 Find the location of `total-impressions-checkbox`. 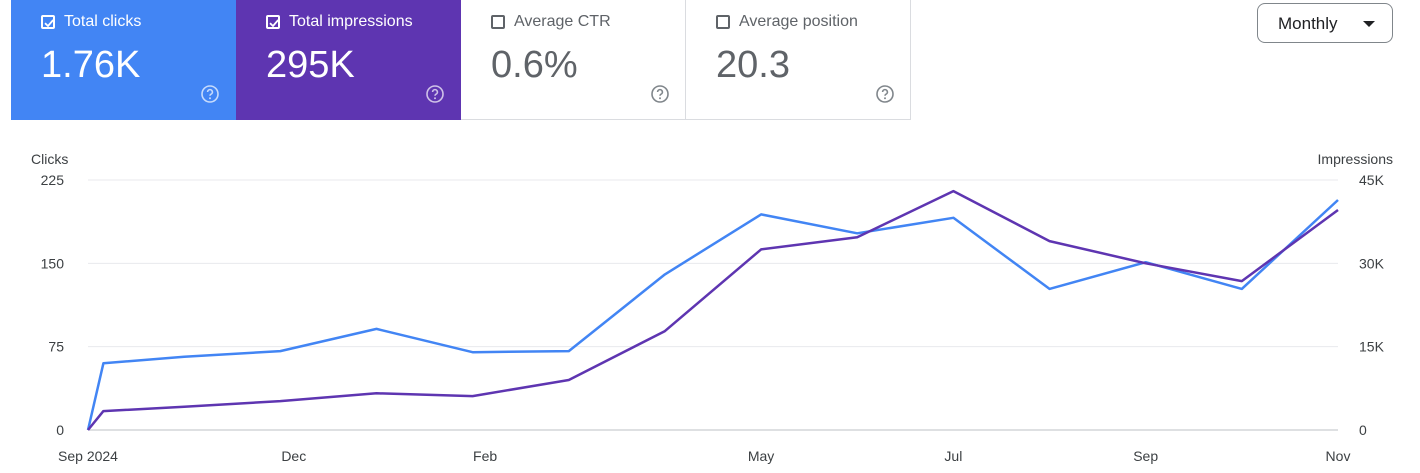

total-impressions-checkbox is located at coordinates (273, 22).